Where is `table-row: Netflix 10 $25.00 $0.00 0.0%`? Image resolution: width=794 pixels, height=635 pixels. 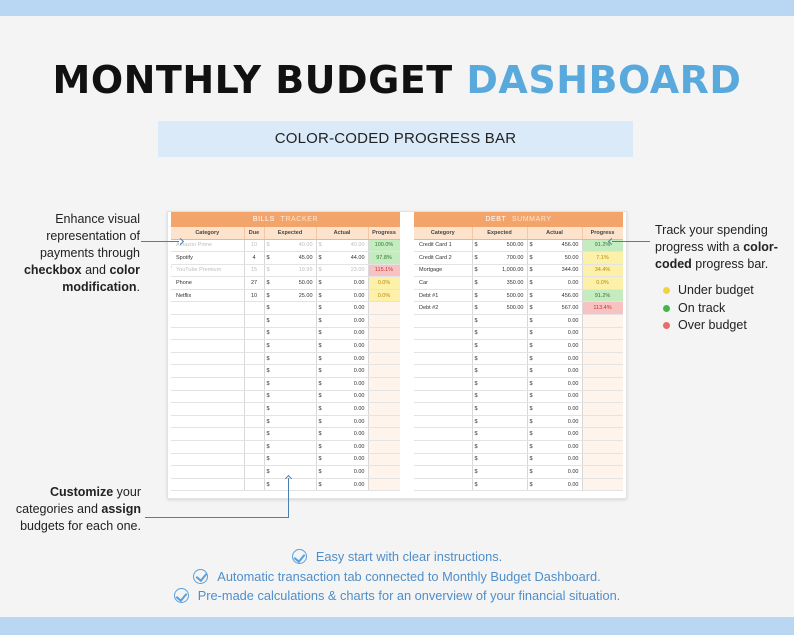
table-row: Netflix 10 $25.00 $0.00 0.0% is located at coordinates (285, 296).